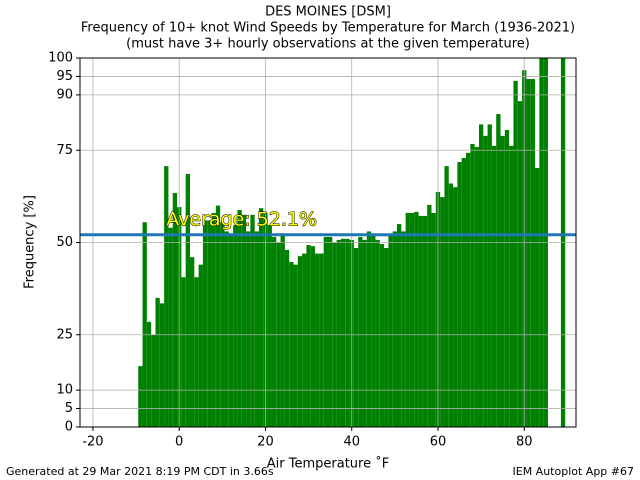  I want to click on y-tick-label: 100, so click(60, 58).